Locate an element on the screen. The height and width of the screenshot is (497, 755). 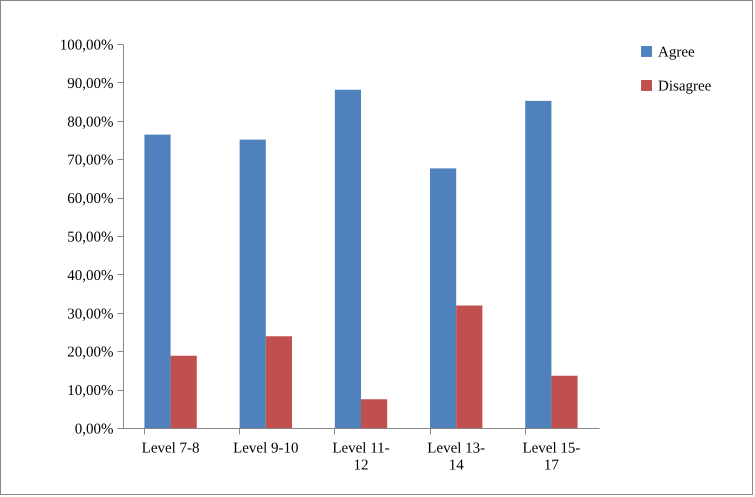
y-tick-label: 100,00% is located at coordinates (87, 46).